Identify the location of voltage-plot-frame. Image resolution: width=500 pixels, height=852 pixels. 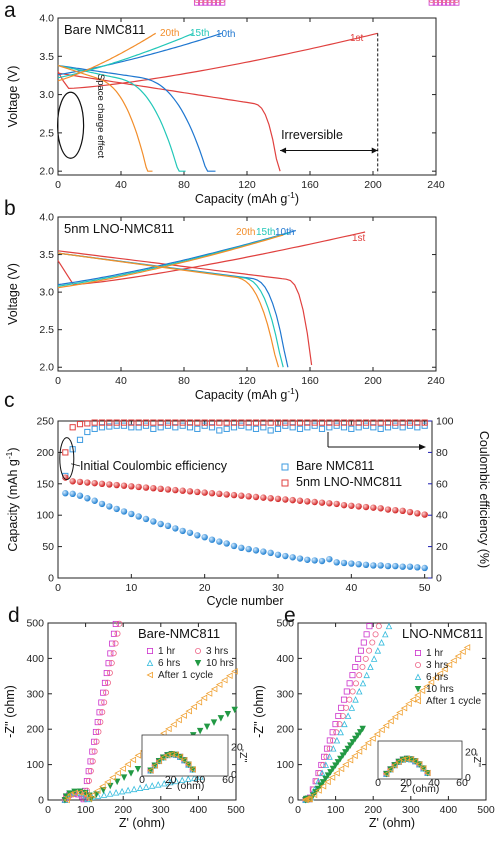
(247, 294).